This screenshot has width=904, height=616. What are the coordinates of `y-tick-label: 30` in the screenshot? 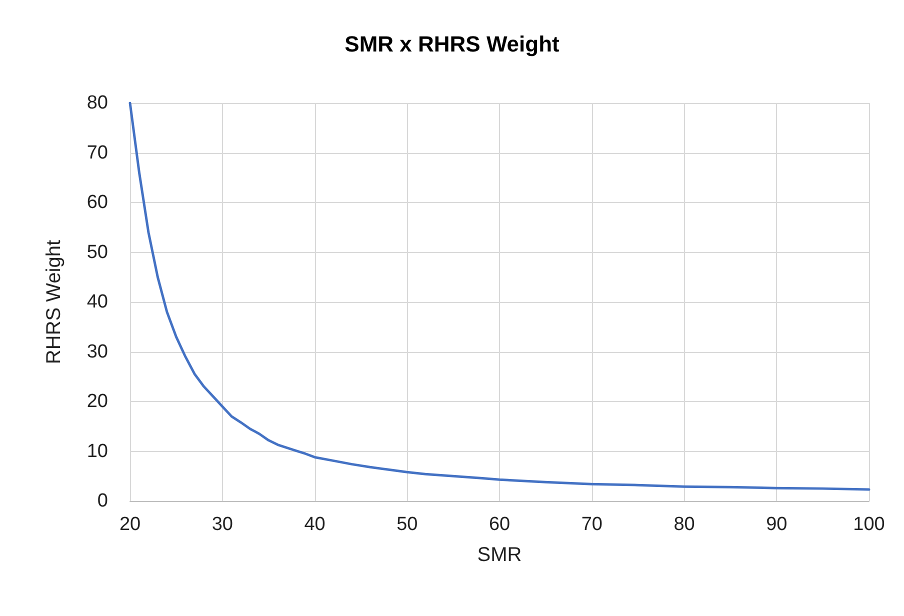 It's located at (97, 351).